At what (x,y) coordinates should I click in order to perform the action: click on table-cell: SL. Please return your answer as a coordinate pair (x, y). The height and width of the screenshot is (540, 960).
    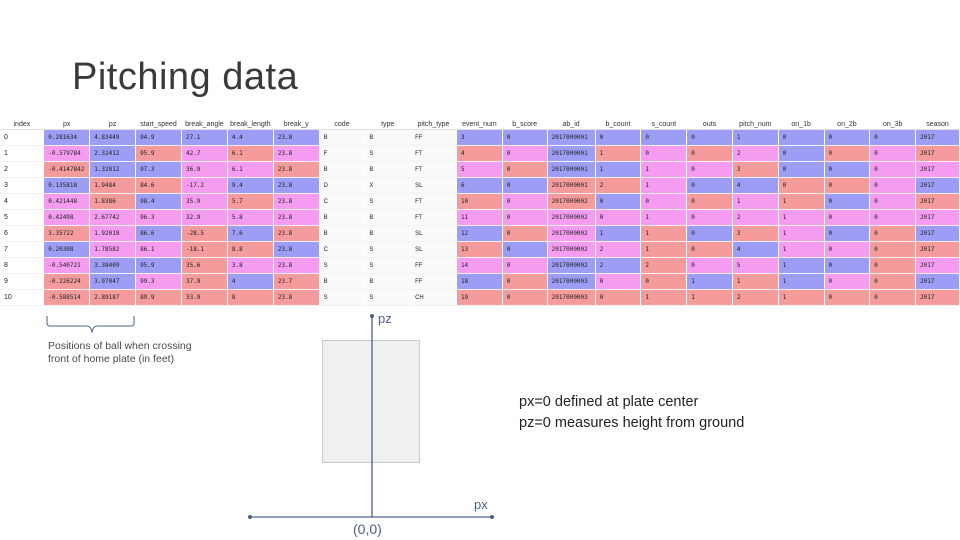
    Looking at the image, I should click on (433, 185).